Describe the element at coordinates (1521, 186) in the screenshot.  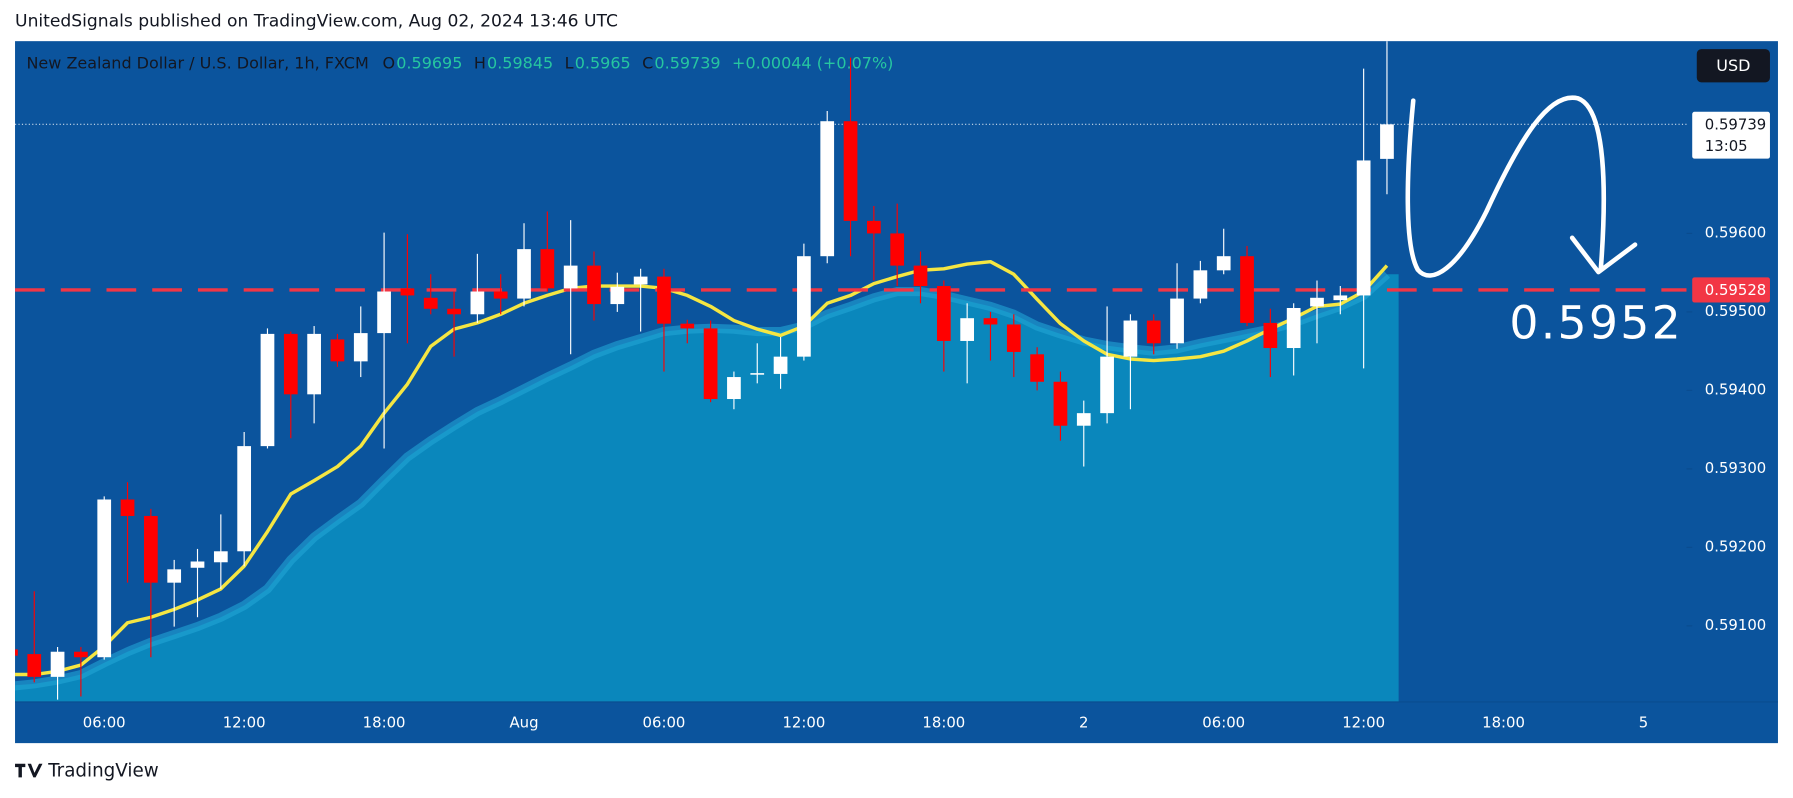
I see `hand-drawn-arrow` at that location.